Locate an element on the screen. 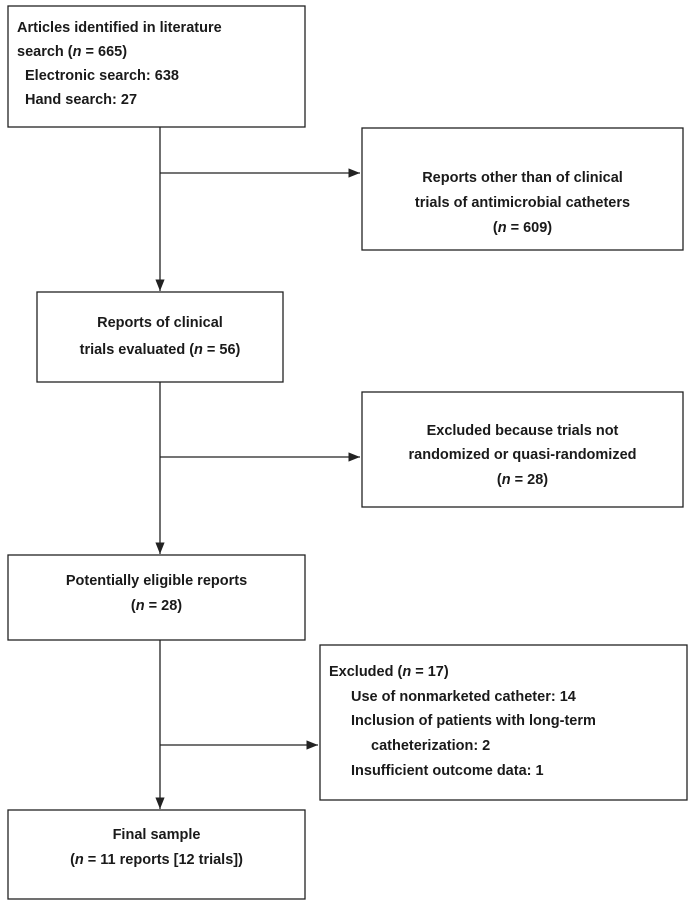  text-run: randomized or quasi-randomized is located at coordinates (523, 455).